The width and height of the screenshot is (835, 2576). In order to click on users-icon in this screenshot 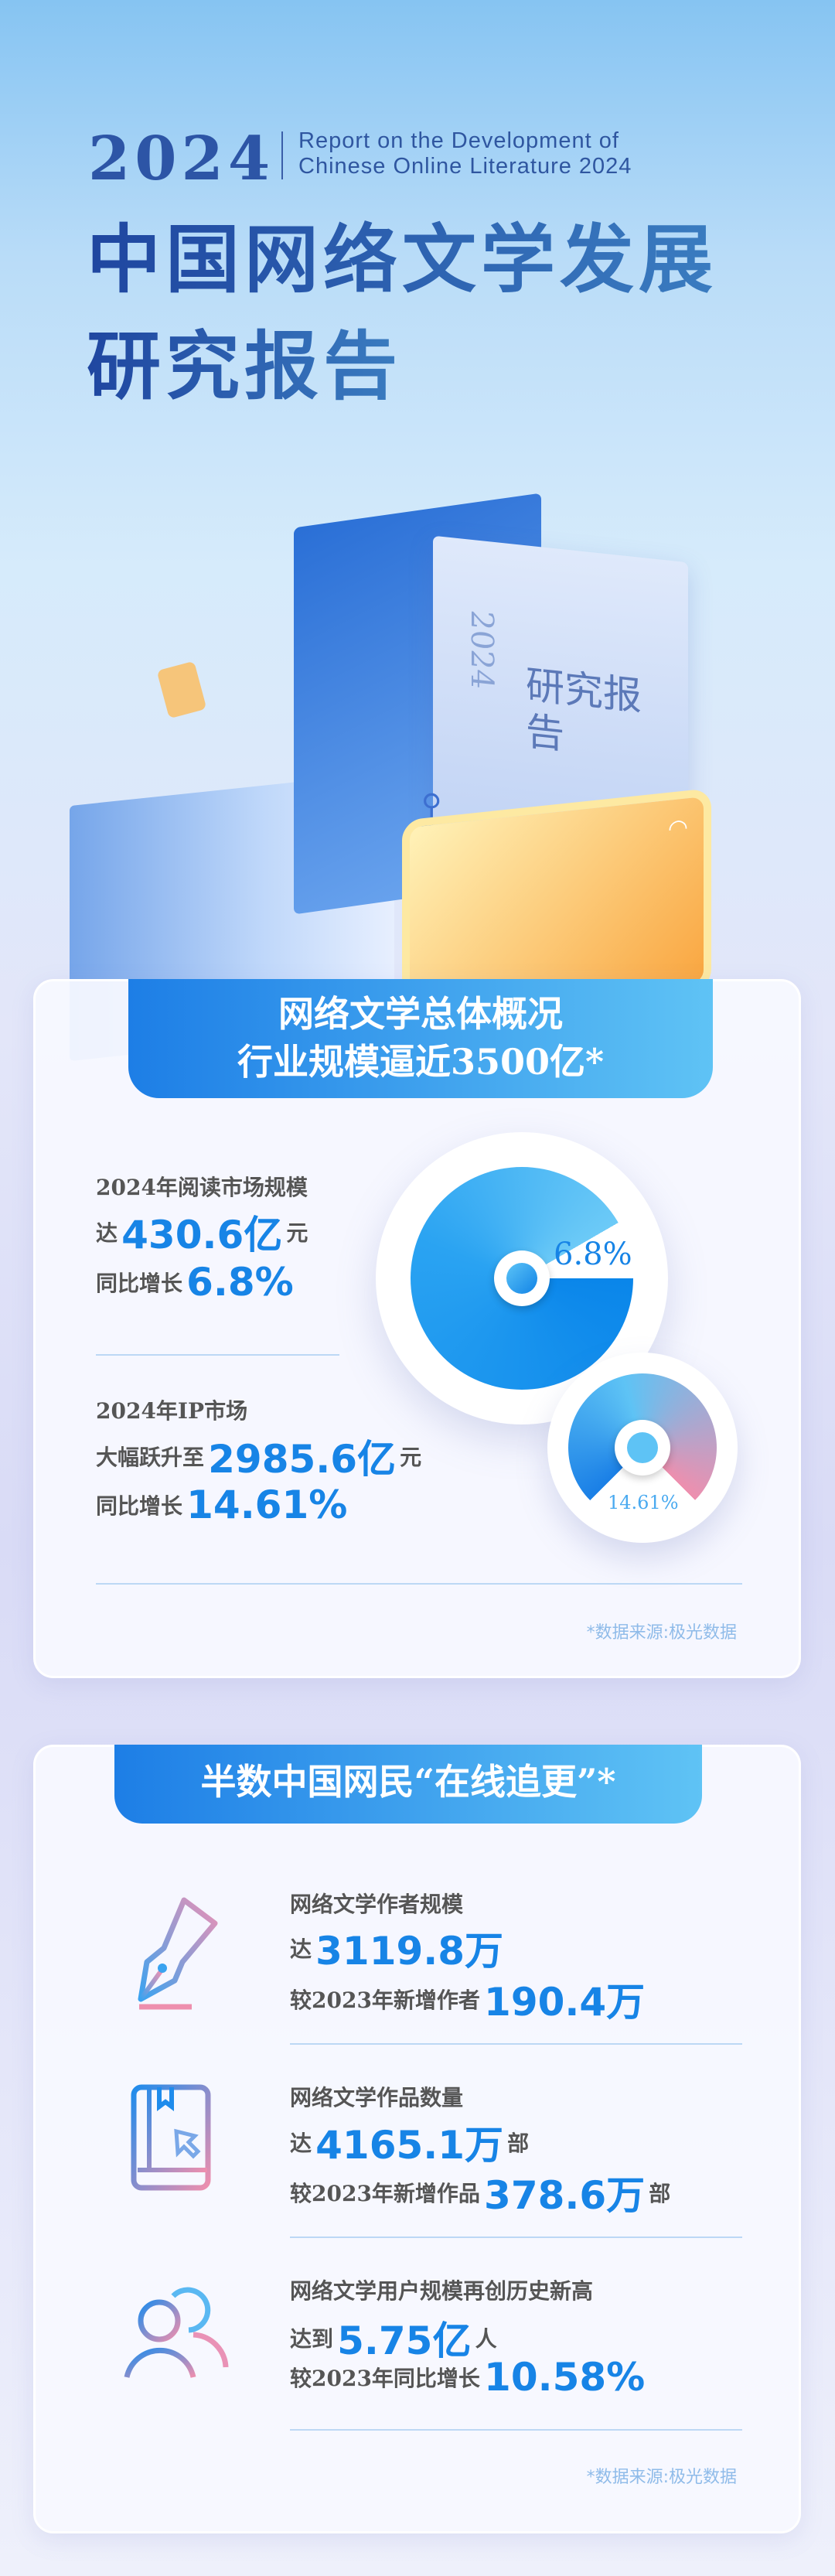, I will do `click(176, 2332)`.